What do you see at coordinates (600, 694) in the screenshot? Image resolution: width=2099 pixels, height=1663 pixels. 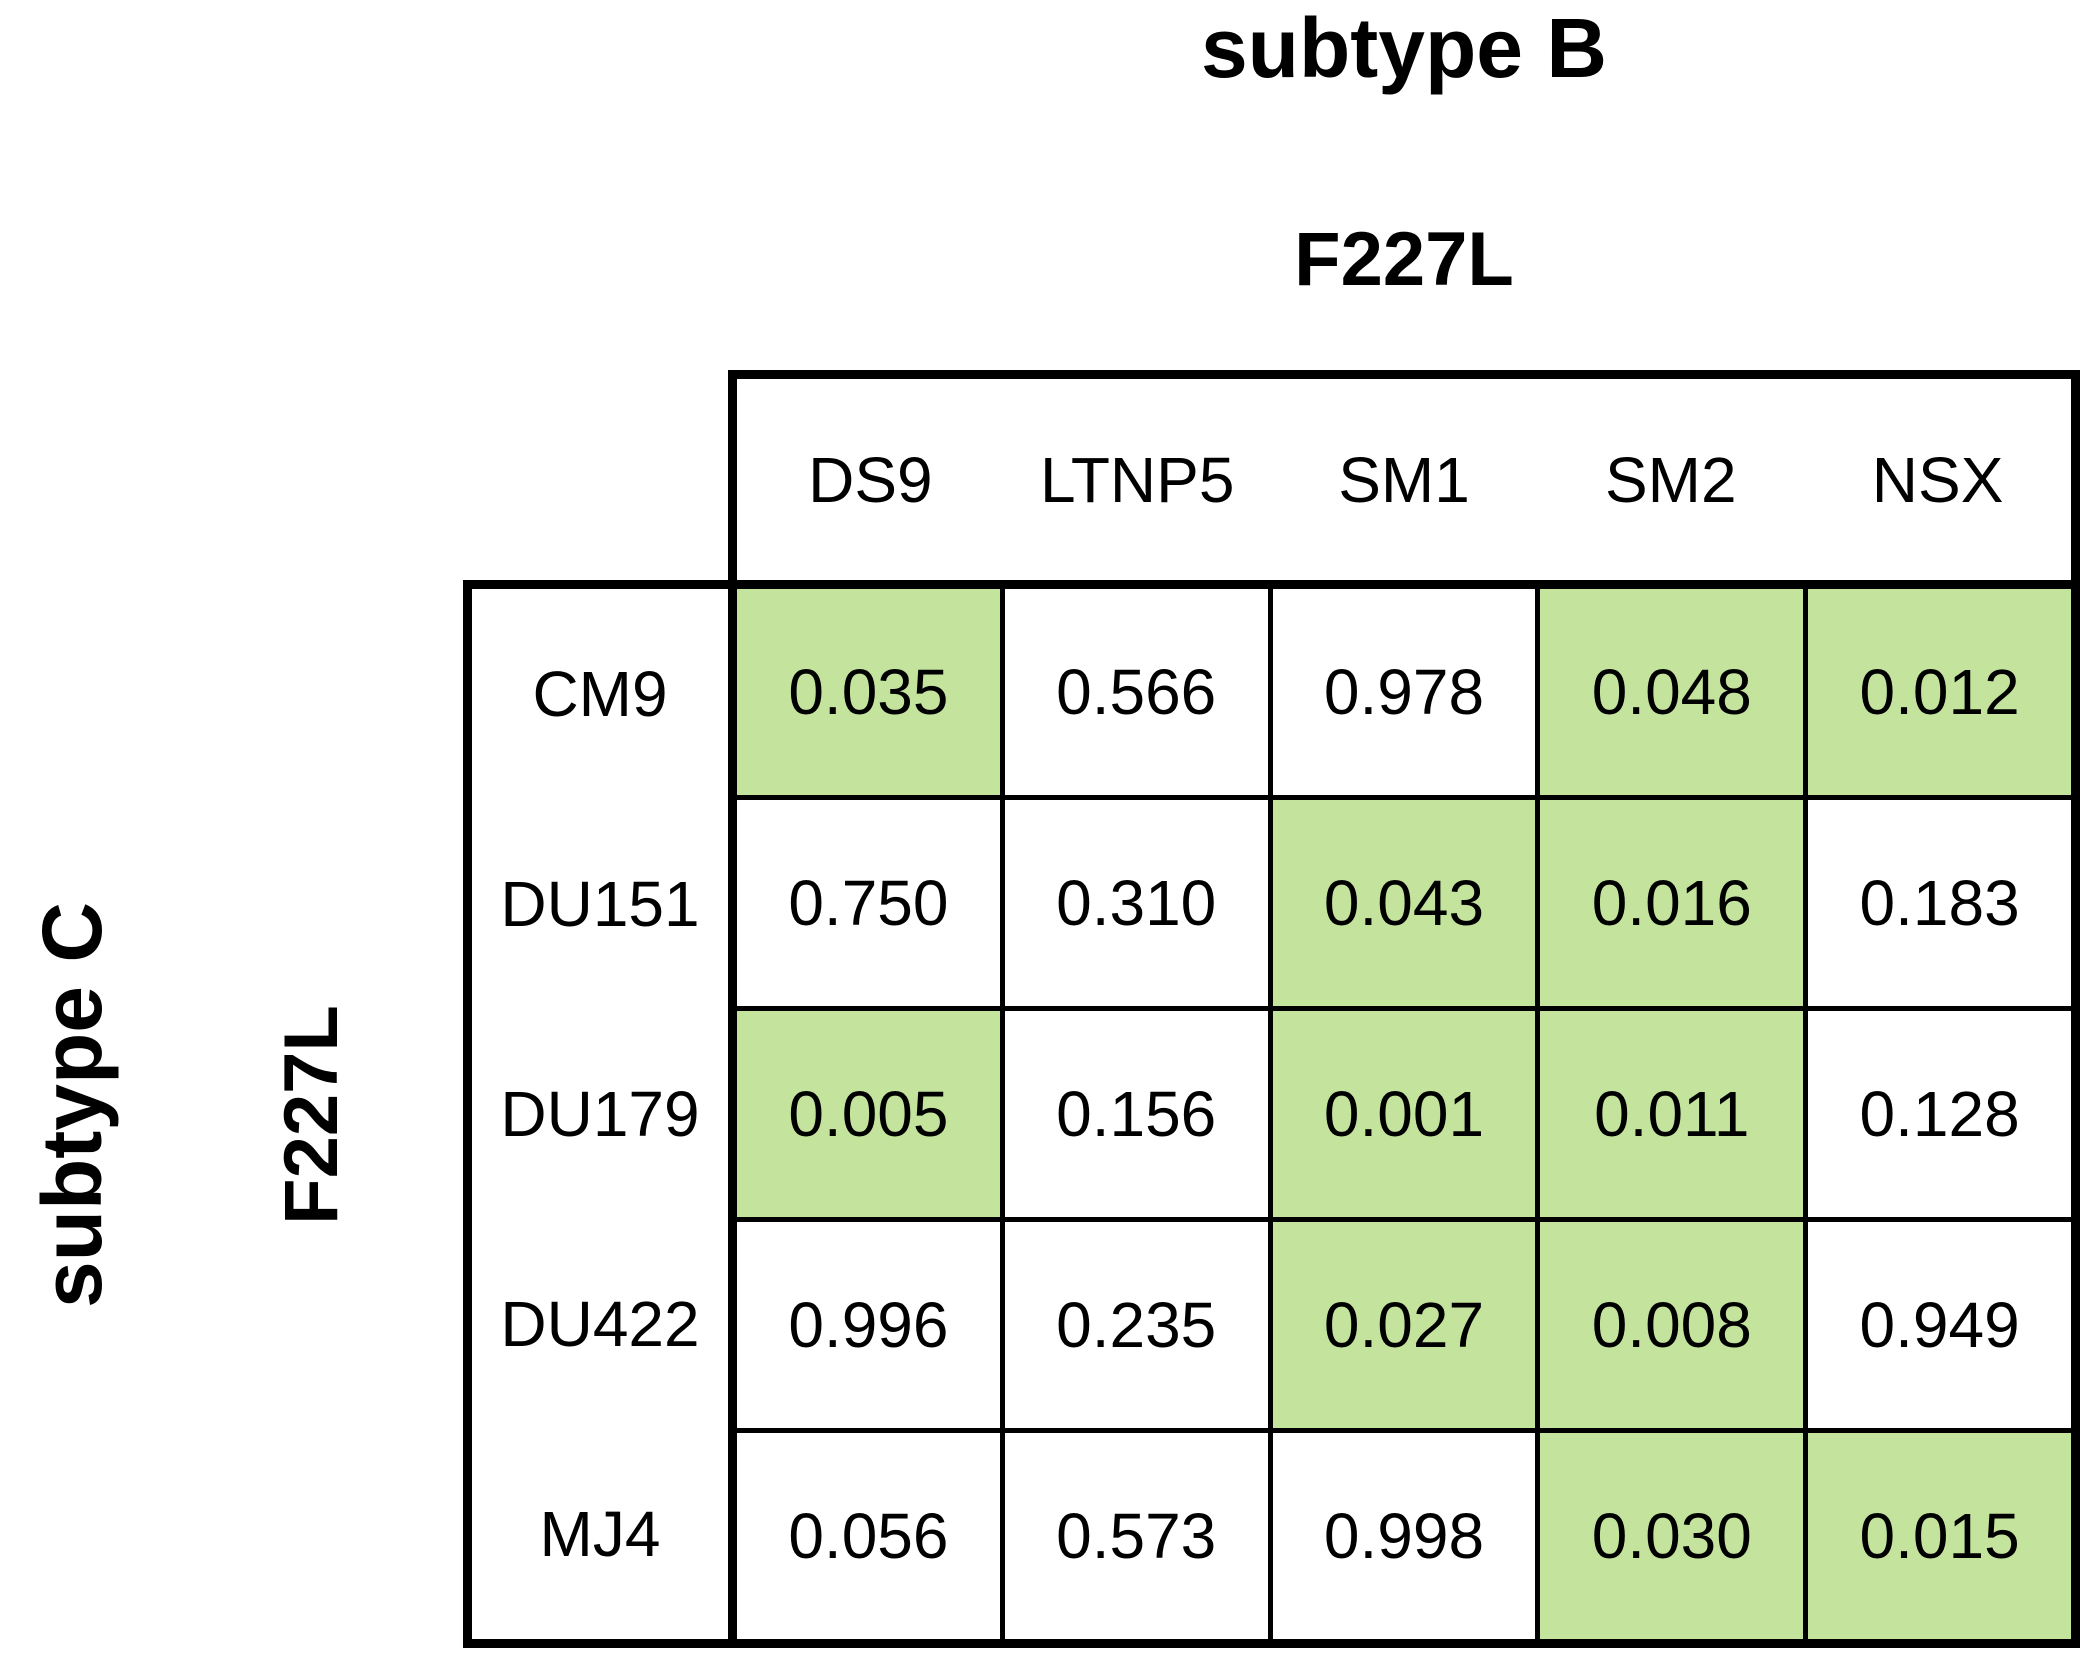 I see `row-header-cm9: CM9` at bounding box center [600, 694].